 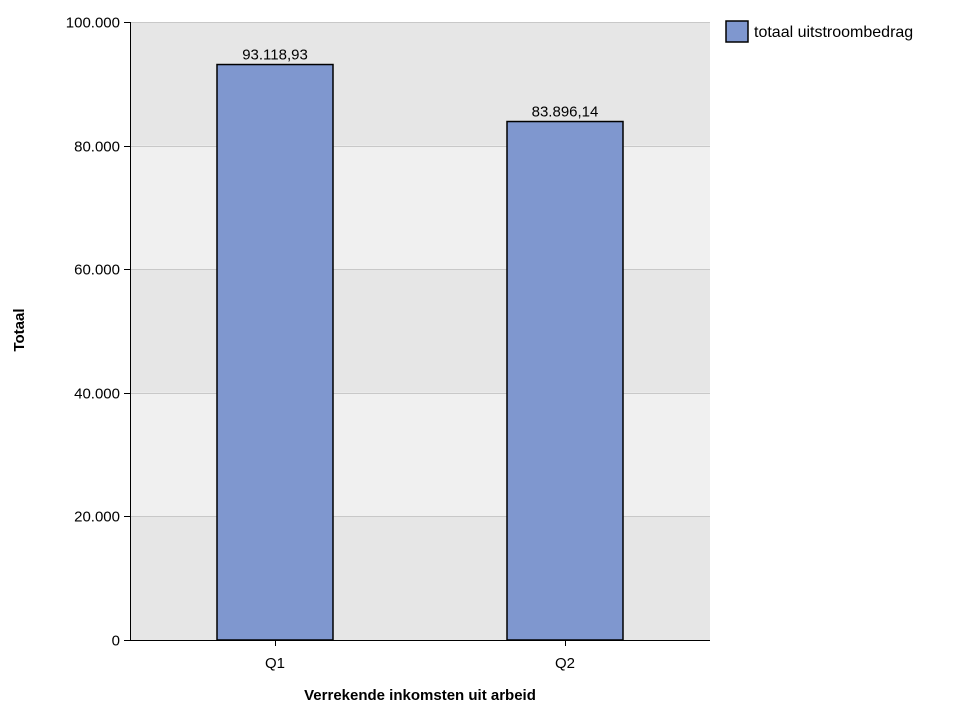 I want to click on y-tick-label: 20.000, so click(x=97, y=517).